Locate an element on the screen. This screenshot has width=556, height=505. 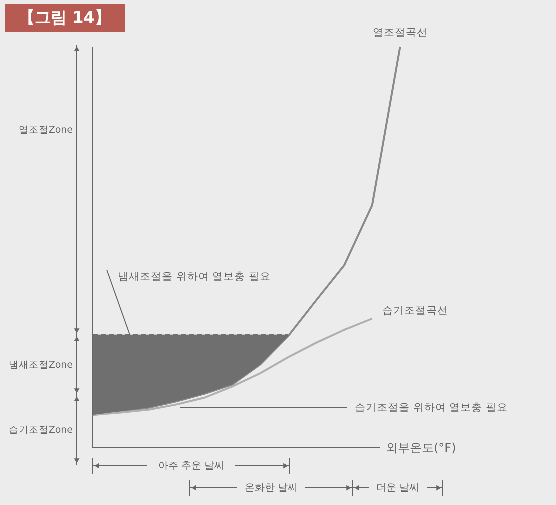
text: 더운 날씨 is located at coordinates (398, 488).